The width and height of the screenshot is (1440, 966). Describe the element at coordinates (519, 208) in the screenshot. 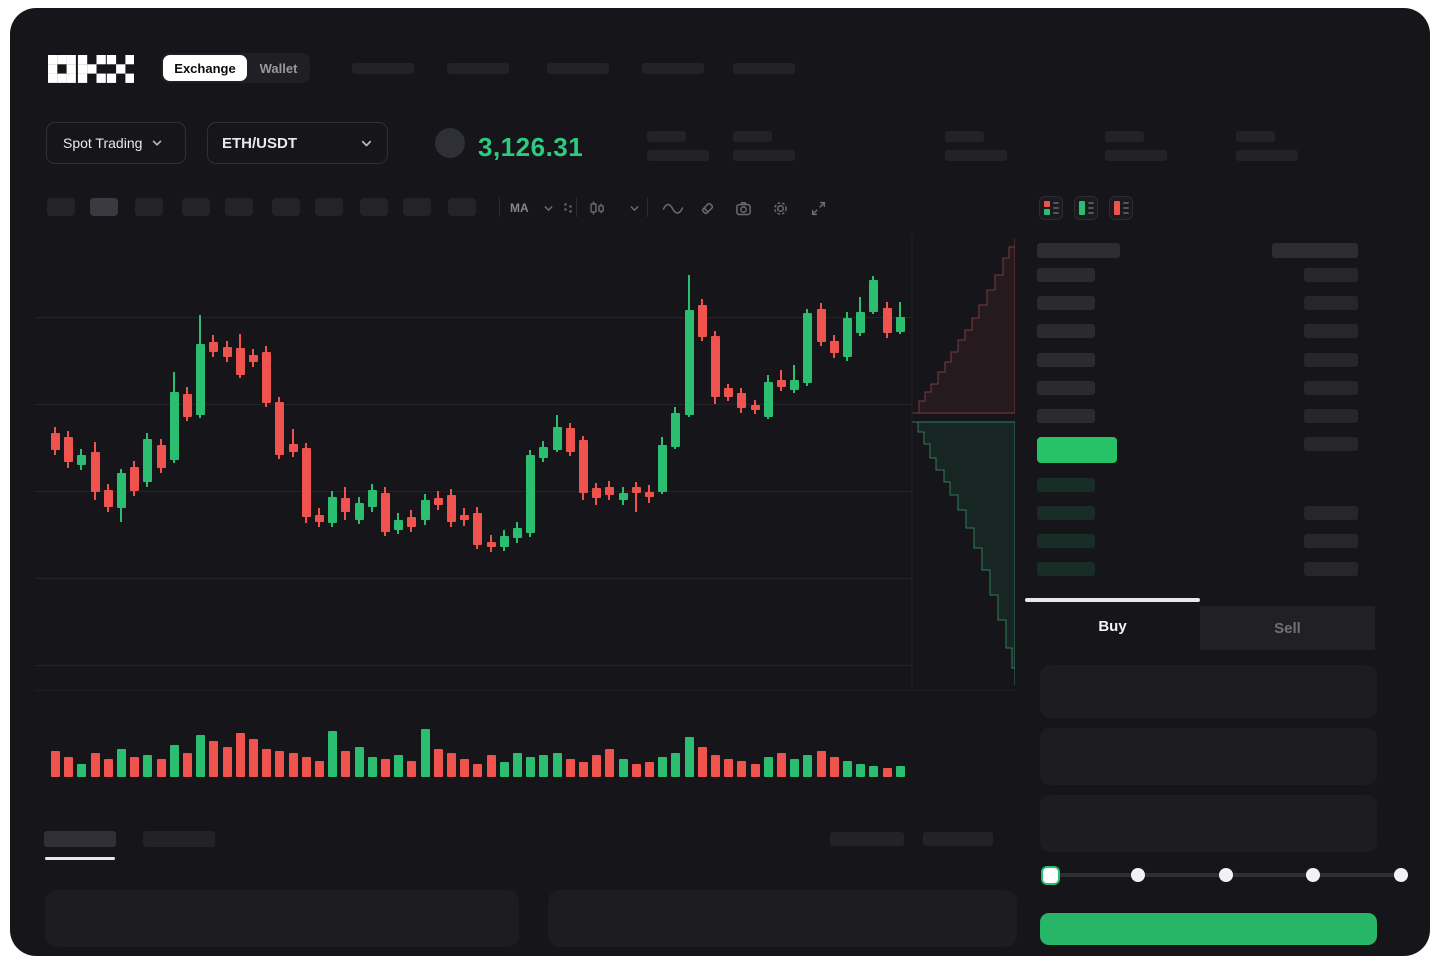

I see `ma-indicator-label: MA` at that location.